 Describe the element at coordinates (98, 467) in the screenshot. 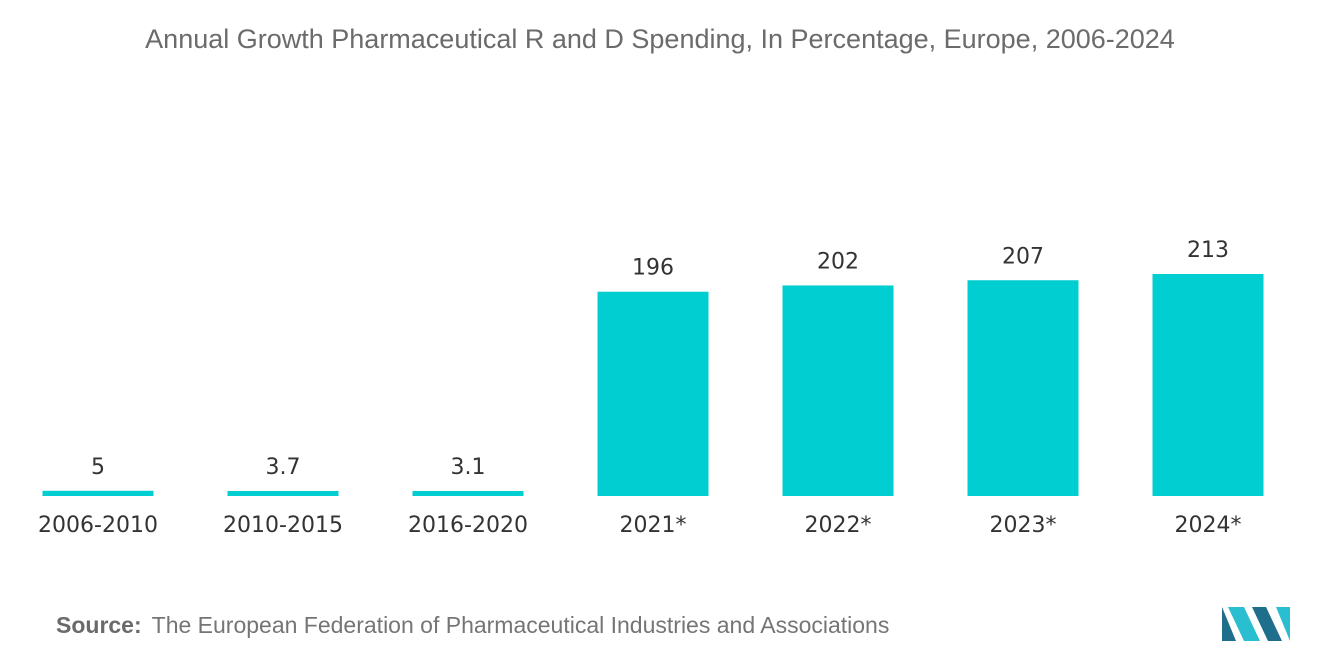

I see `value-label: 5` at that location.